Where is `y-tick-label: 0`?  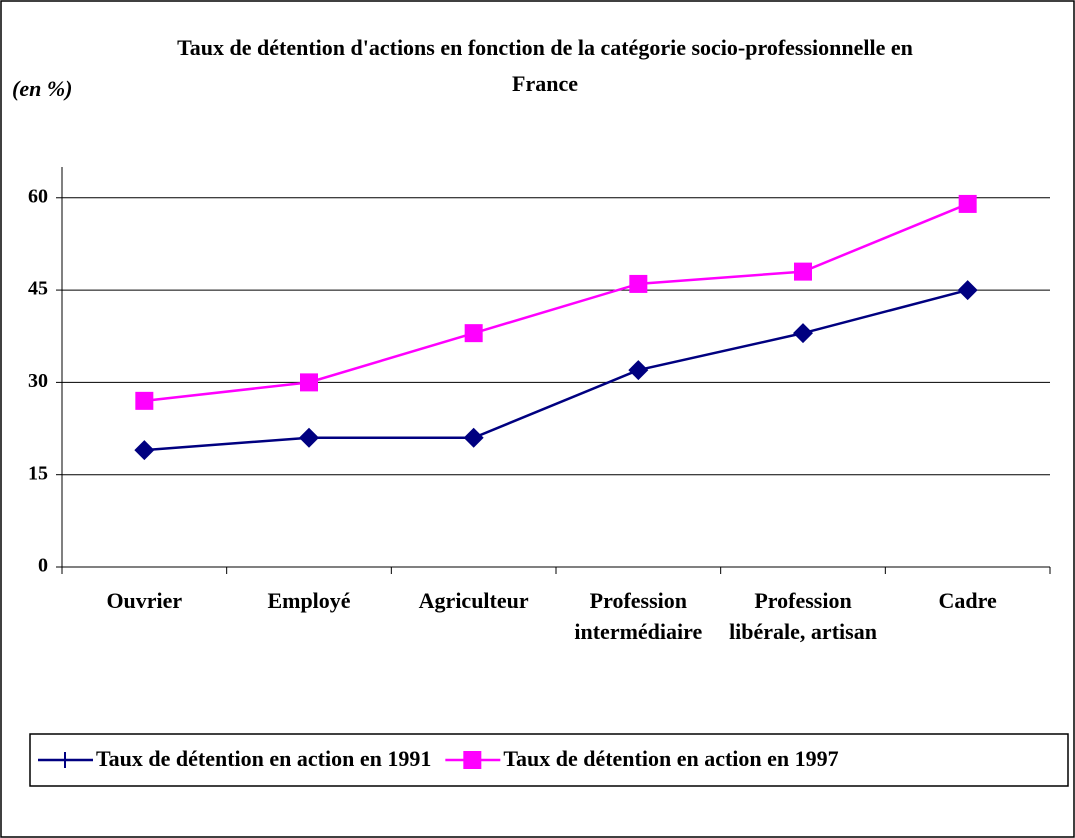 y-tick-label: 0 is located at coordinates (43, 566).